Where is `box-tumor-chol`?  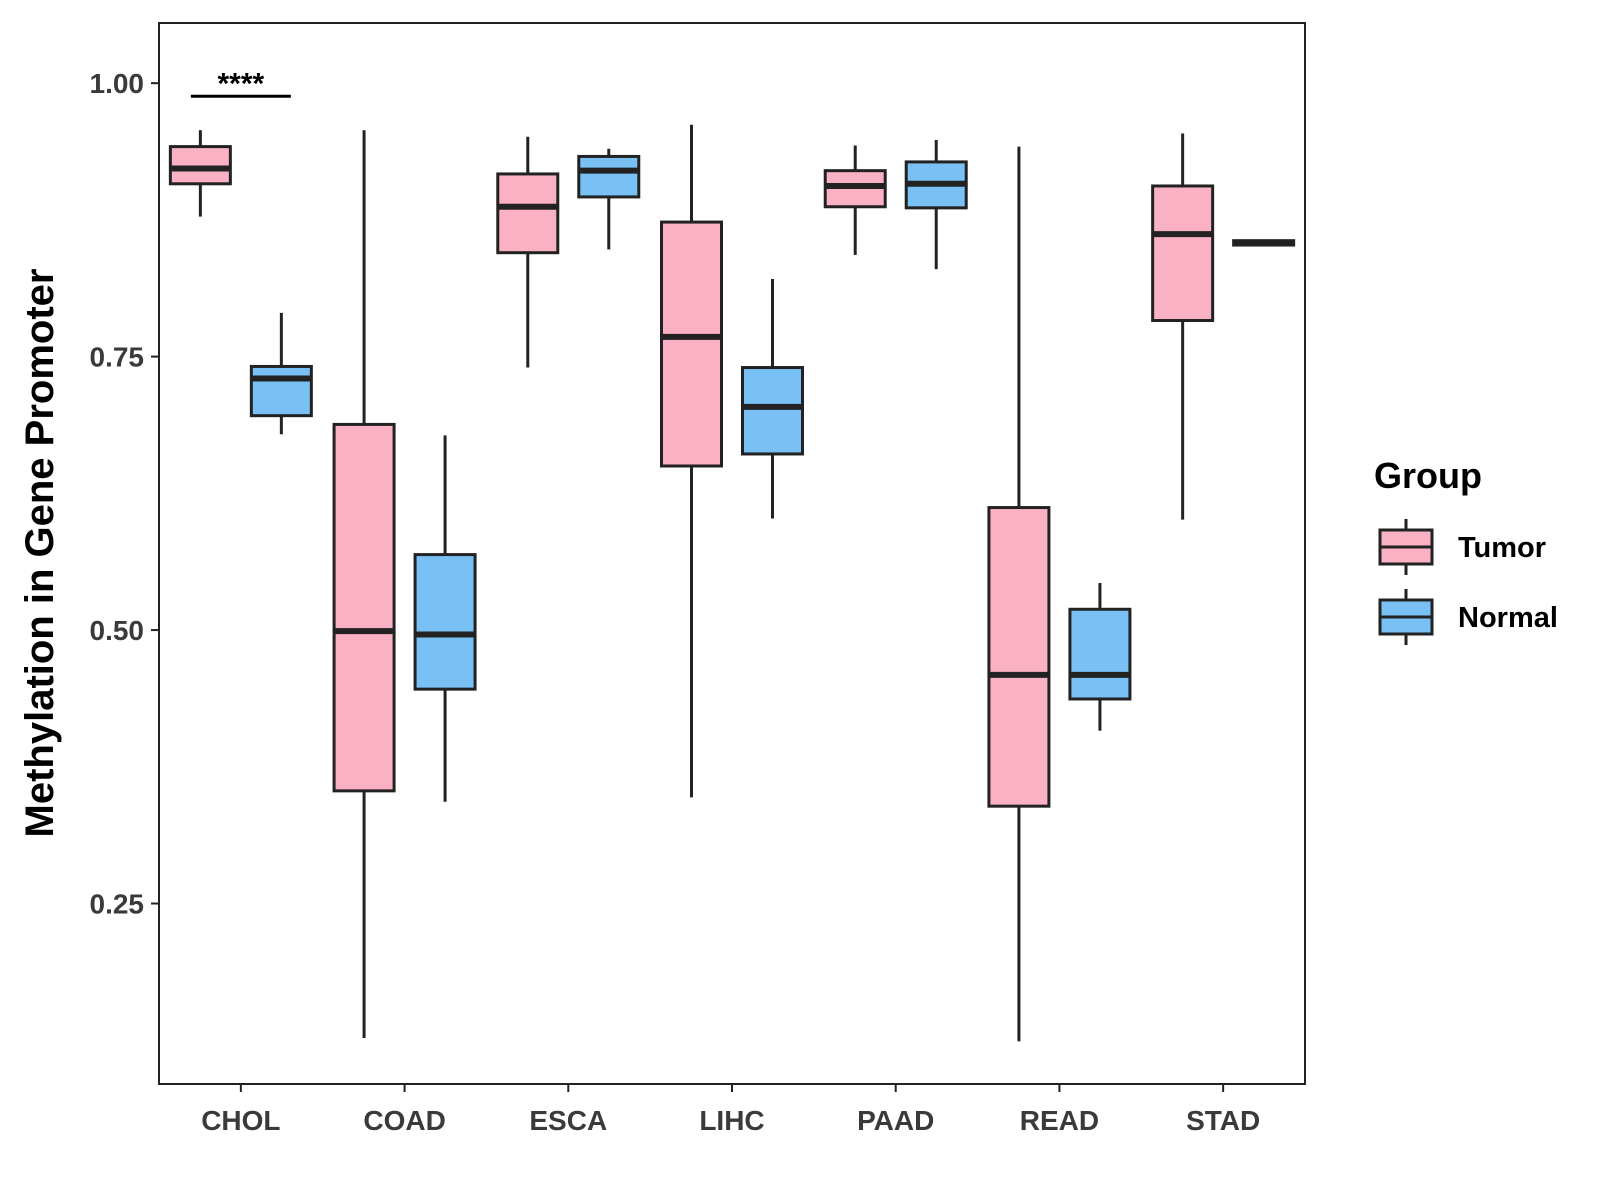
box-tumor-chol is located at coordinates (200, 173).